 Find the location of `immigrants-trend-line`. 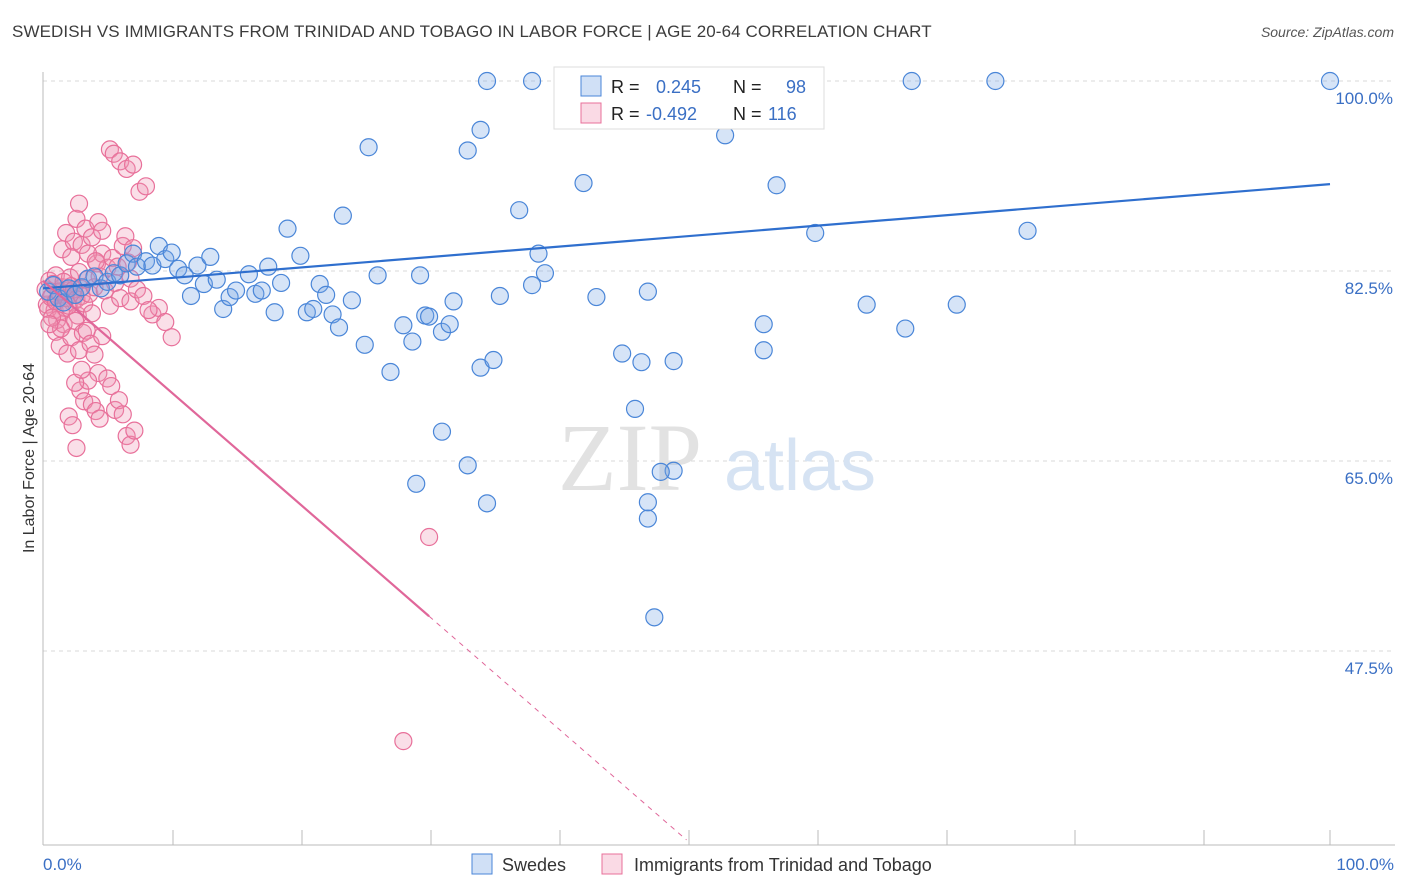

immigrants-trend-line is located at coordinates (236, 448).